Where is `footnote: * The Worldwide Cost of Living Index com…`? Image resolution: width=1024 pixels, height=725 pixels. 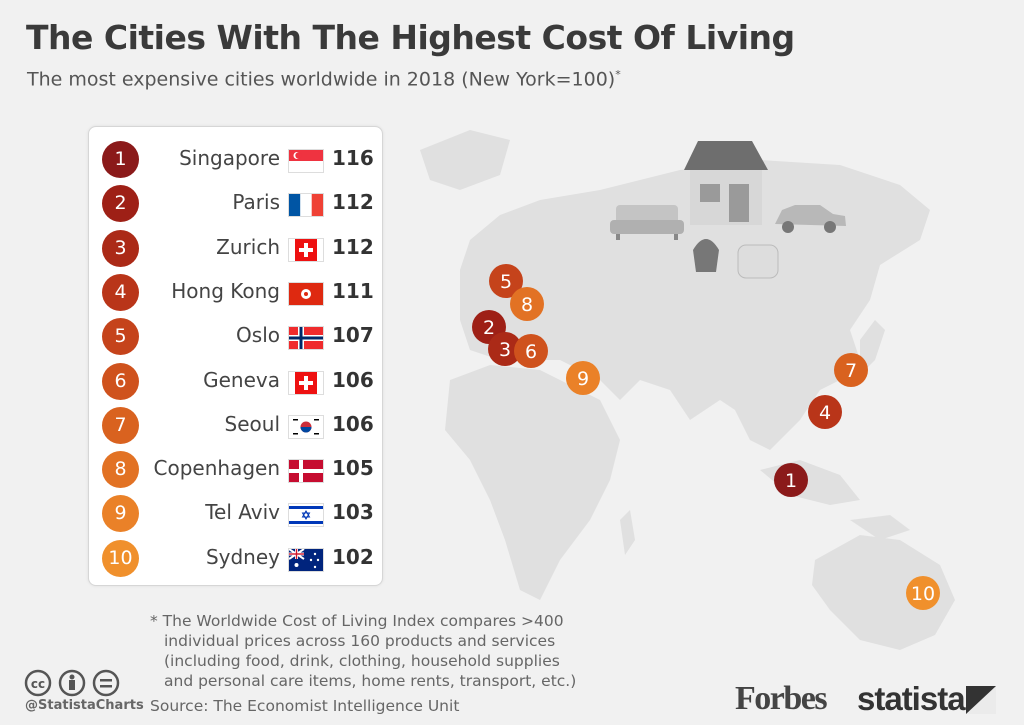 footnote: * The Worldwide Cost of Living Index com… is located at coordinates (380, 651).